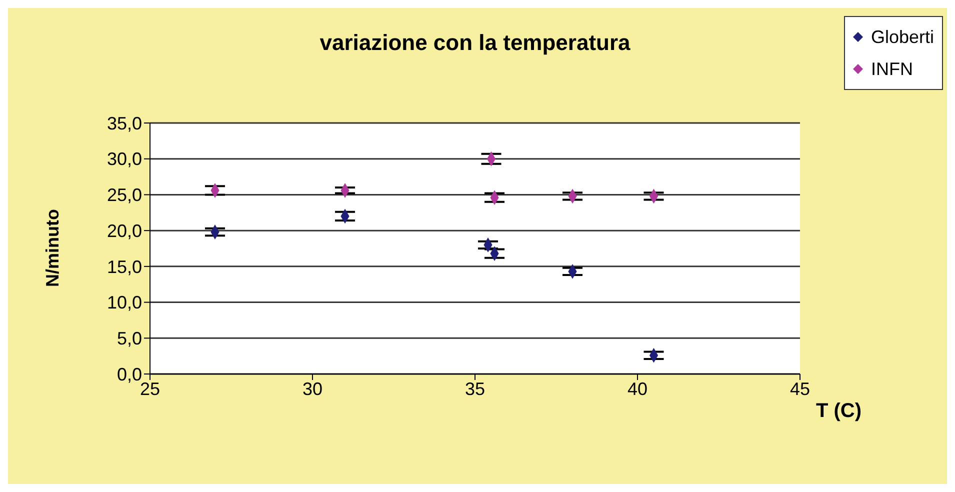  What do you see at coordinates (150, 388) in the screenshot?
I see `x-tick-label: 25` at bounding box center [150, 388].